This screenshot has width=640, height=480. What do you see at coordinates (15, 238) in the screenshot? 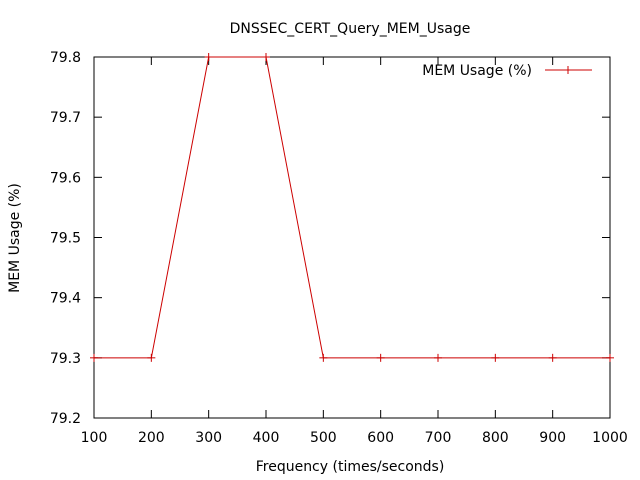
I see `y-axis-label: MEM Usage (%)` at bounding box center [15, 238].